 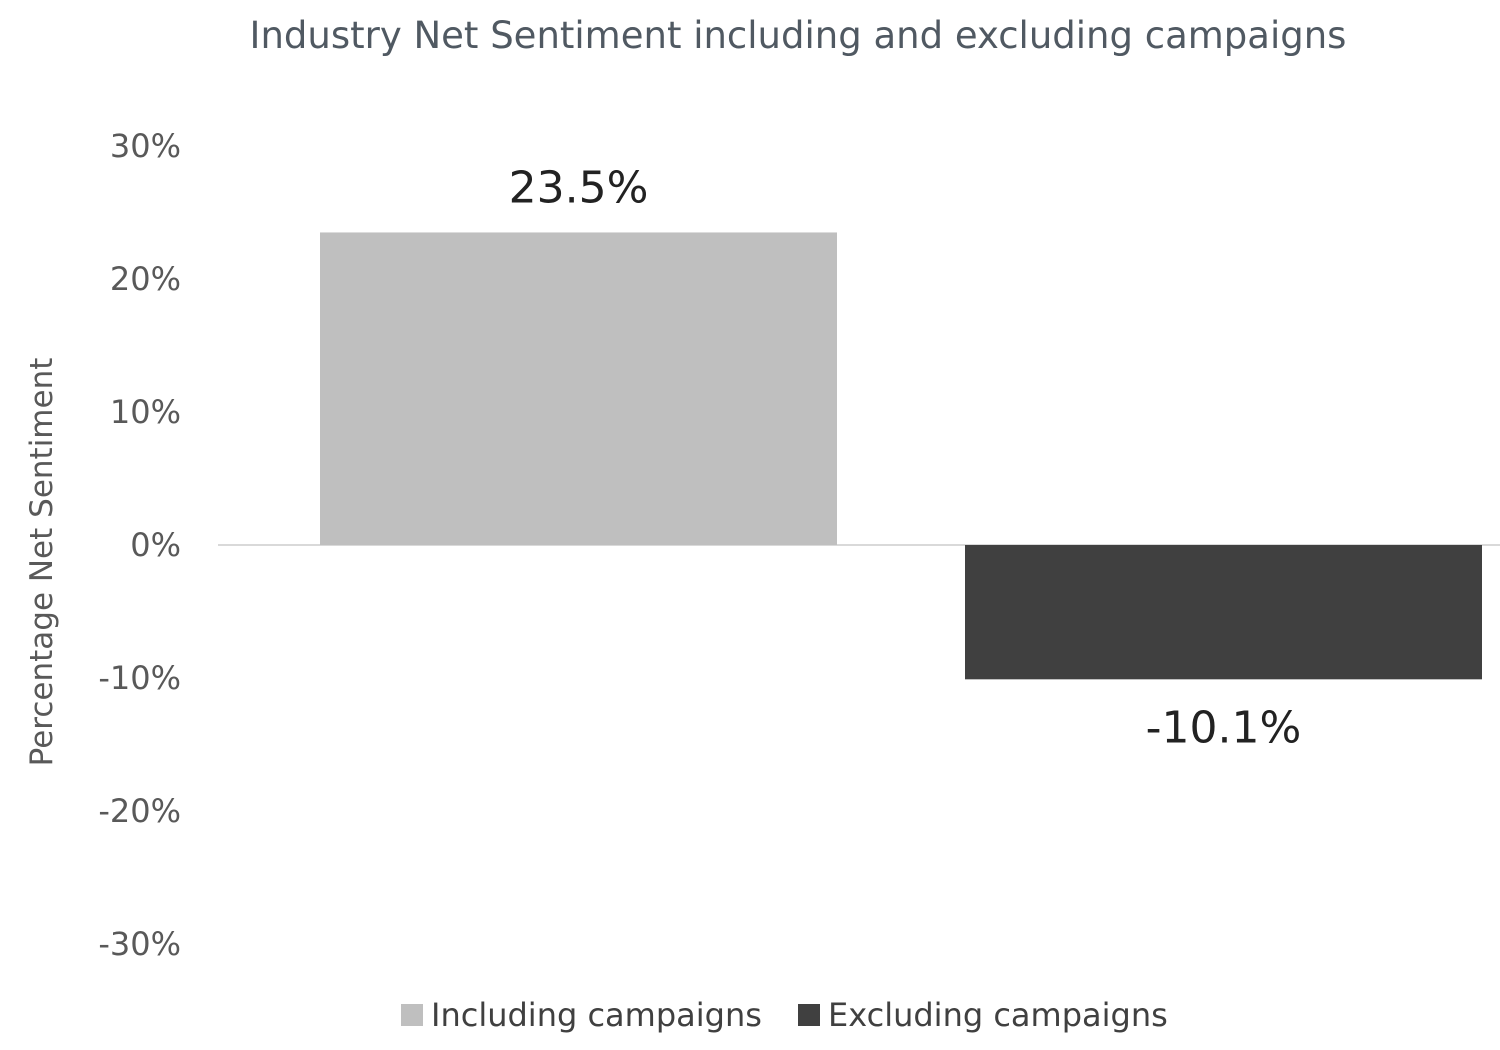 I want to click on y-tick-label: -20%, so click(x=139, y=811).